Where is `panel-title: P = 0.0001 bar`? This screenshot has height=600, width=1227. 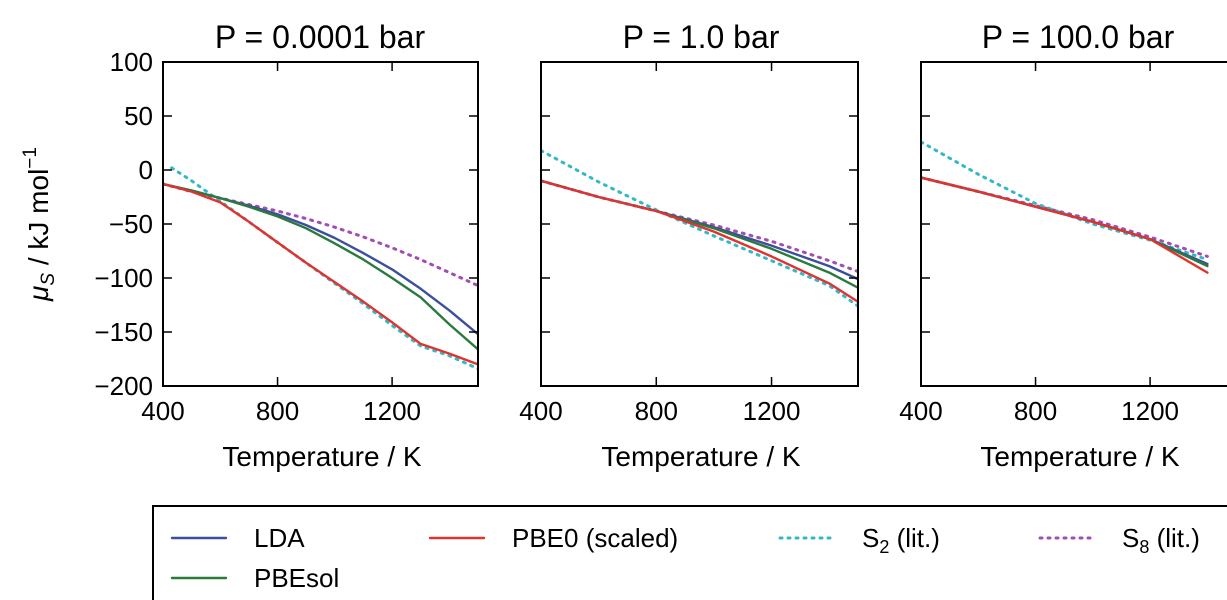 panel-title: P = 0.0001 bar is located at coordinates (320, 37).